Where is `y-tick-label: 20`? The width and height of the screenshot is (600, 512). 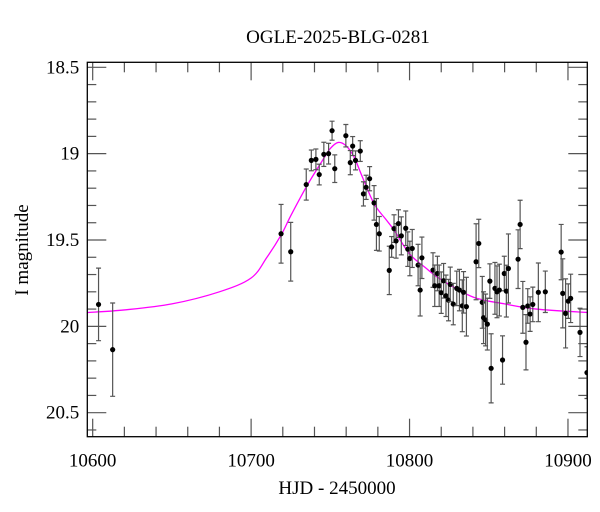
y-tick-label: 20 is located at coordinates (69, 326).